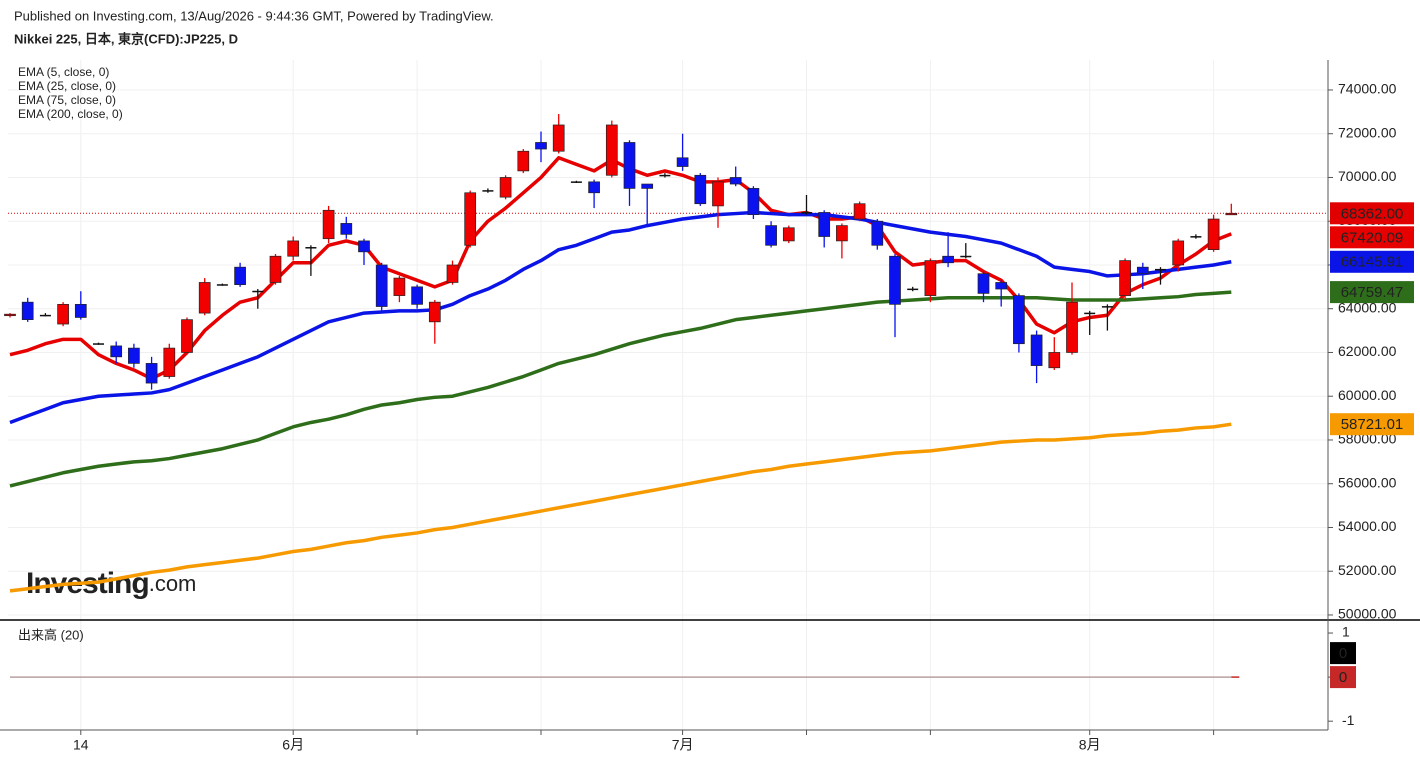  I want to click on volume-tag: 0, so click(1343, 653).